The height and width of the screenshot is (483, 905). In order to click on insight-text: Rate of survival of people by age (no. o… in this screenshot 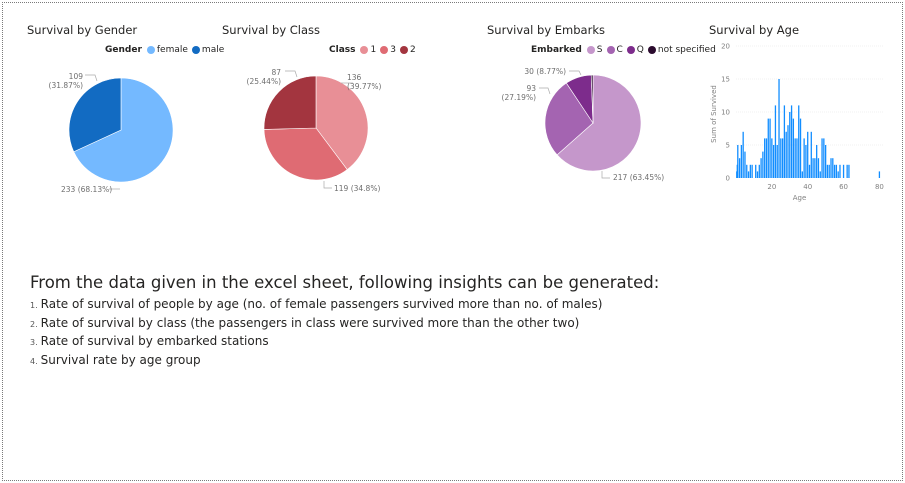, I will do `click(321, 304)`.